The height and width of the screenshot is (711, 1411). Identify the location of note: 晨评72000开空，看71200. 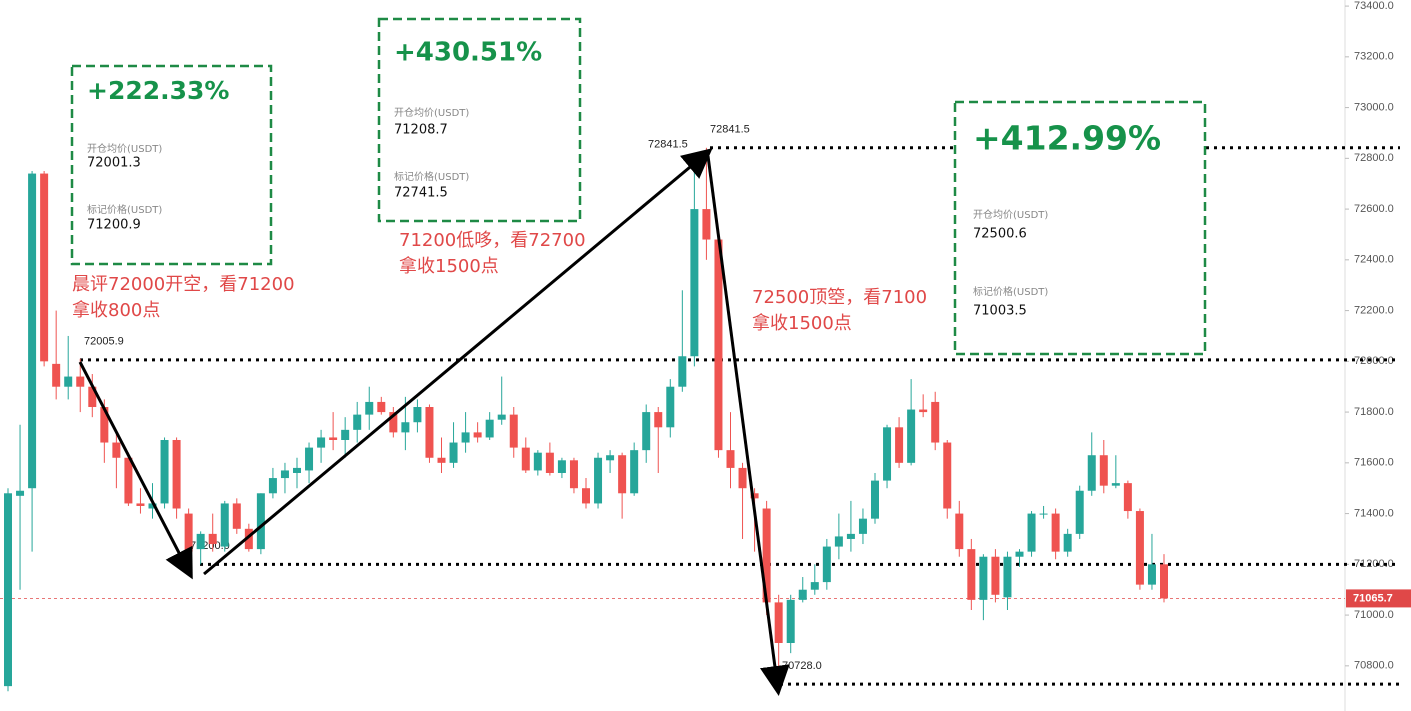
(183, 284).